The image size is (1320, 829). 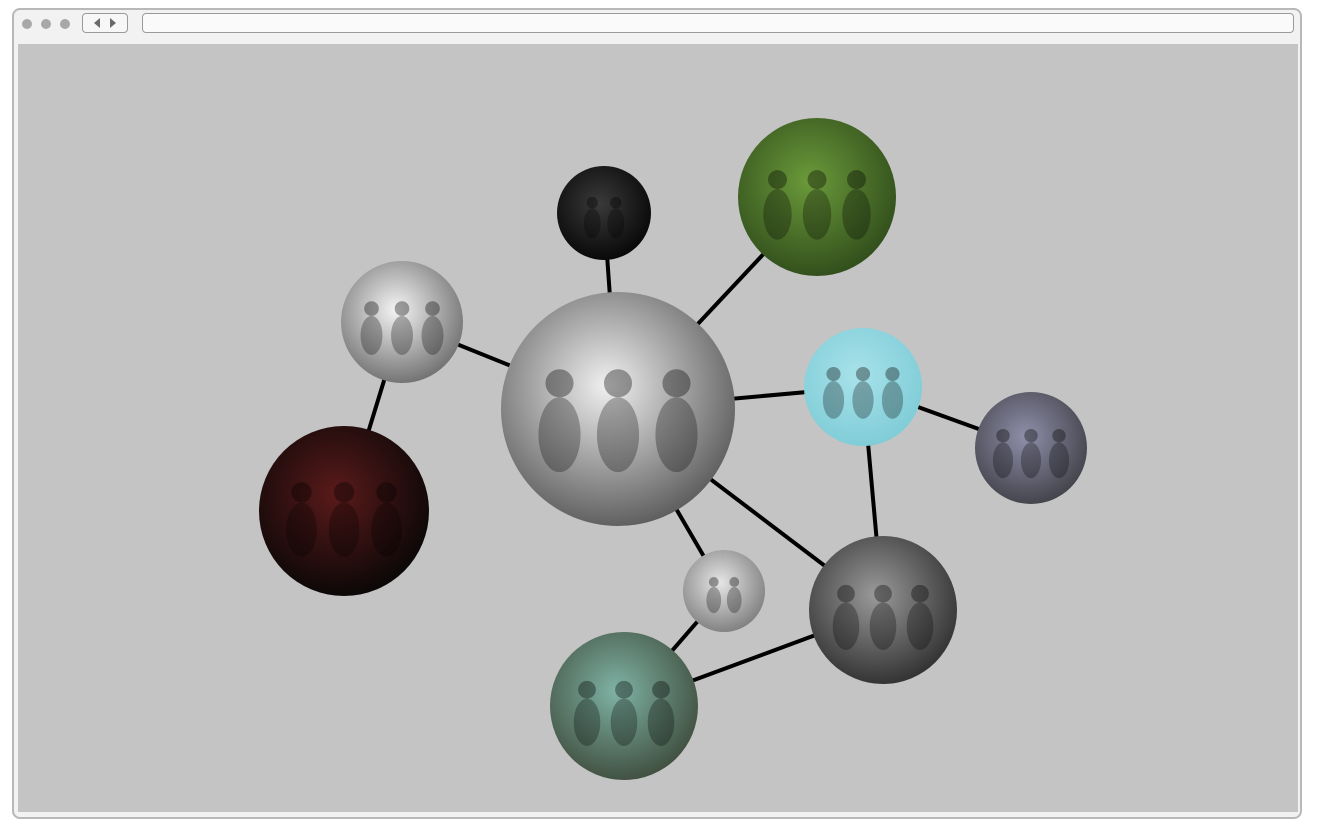 I want to click on artist-node-bw-portrait: dark black-and-white portrait of a man, so click(x=604, y=213).